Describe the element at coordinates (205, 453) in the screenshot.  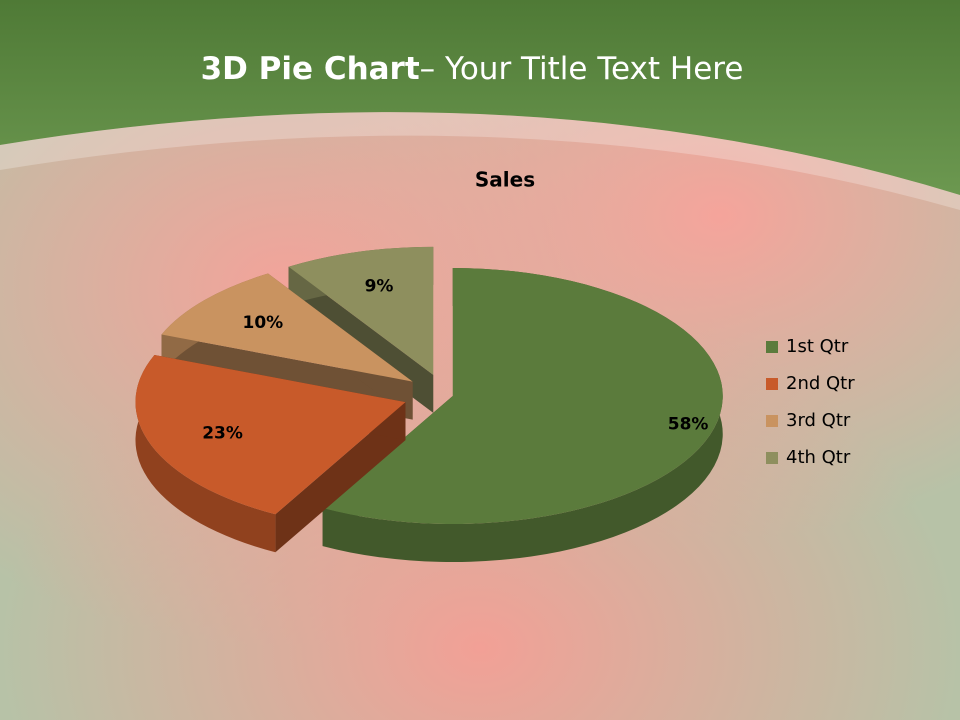
I see `slice-wall` at that location.